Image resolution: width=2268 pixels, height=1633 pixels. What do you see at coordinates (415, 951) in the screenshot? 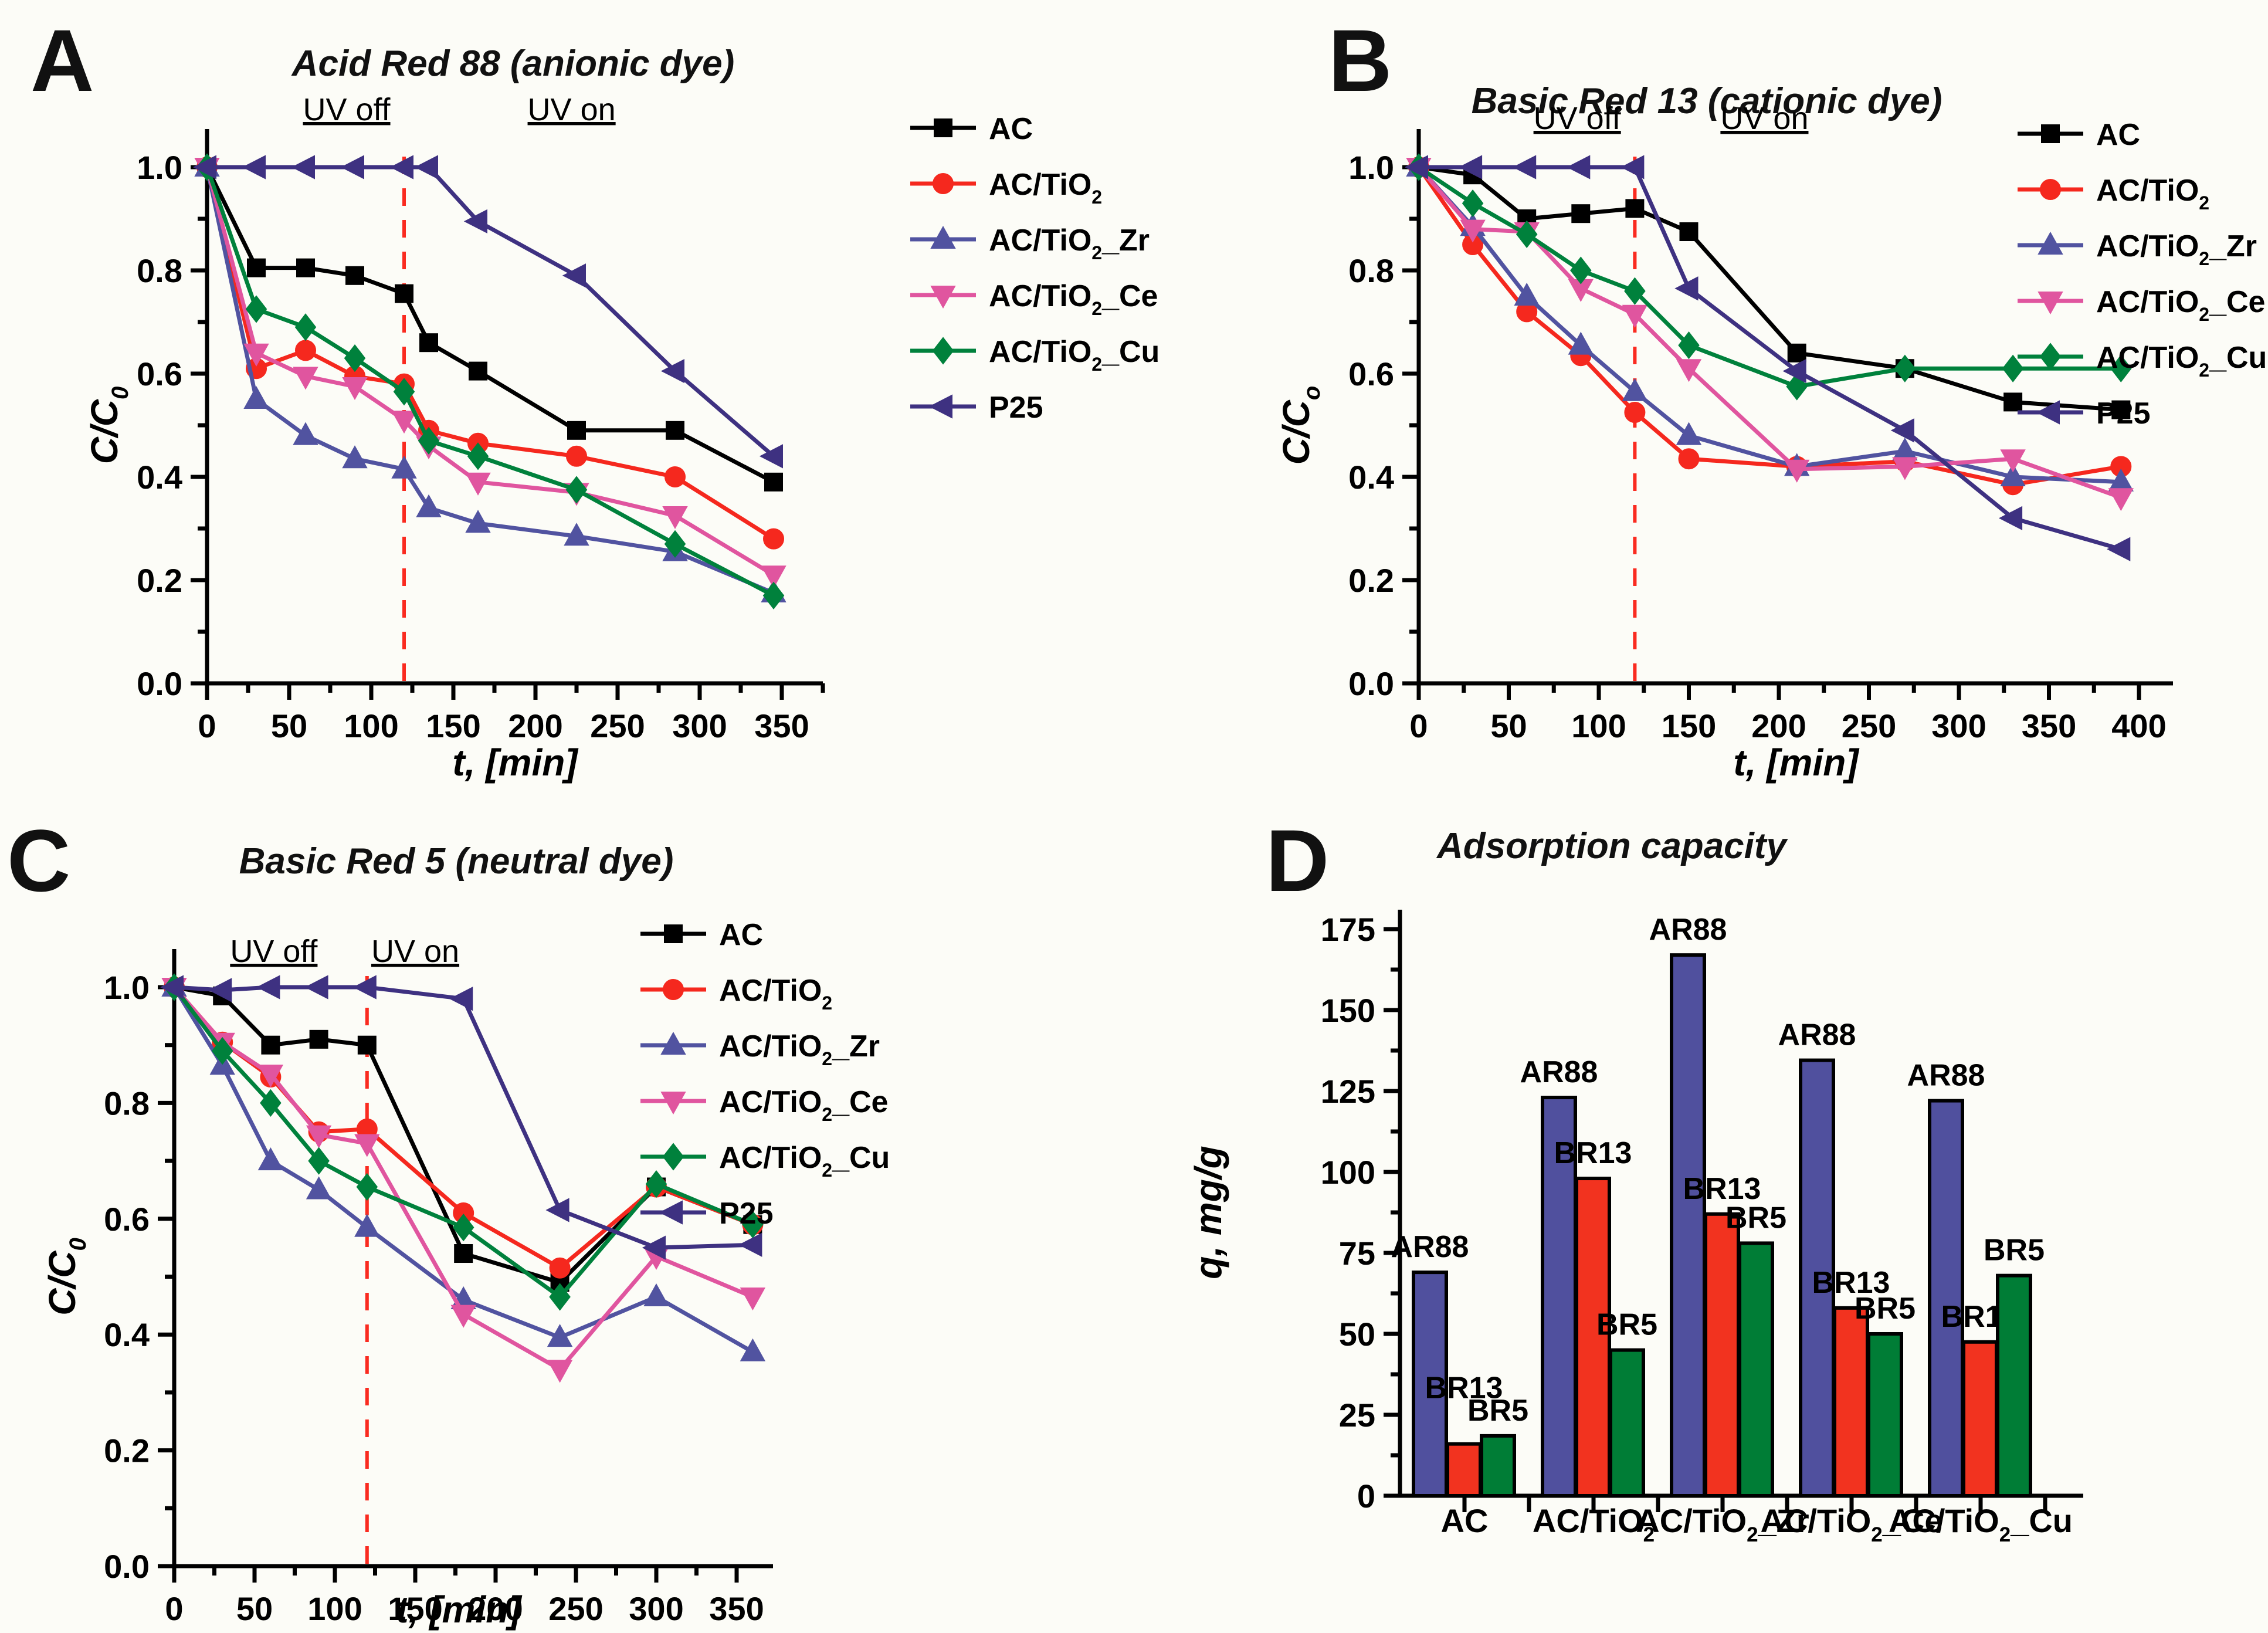
I see `uv-annotation: UV on` at bounding box center [415, 951].